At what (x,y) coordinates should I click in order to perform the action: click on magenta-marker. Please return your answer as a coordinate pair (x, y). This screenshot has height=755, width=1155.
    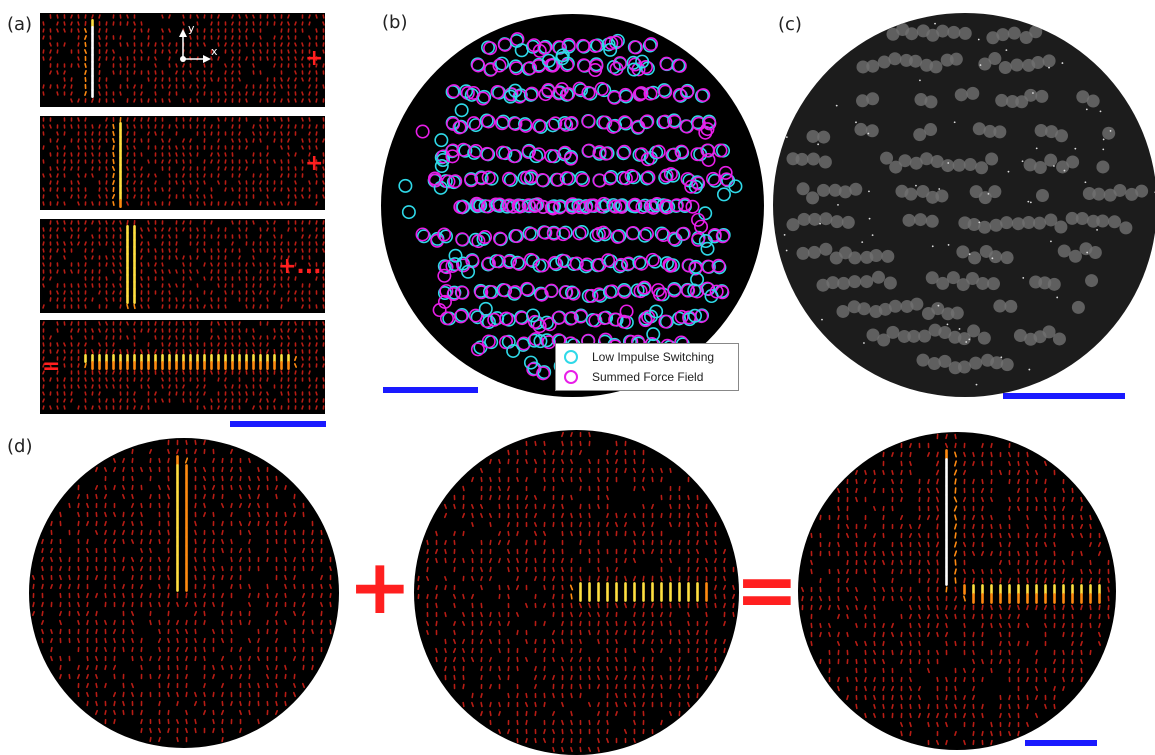
    Looking at the image, I should click on (558, 318).